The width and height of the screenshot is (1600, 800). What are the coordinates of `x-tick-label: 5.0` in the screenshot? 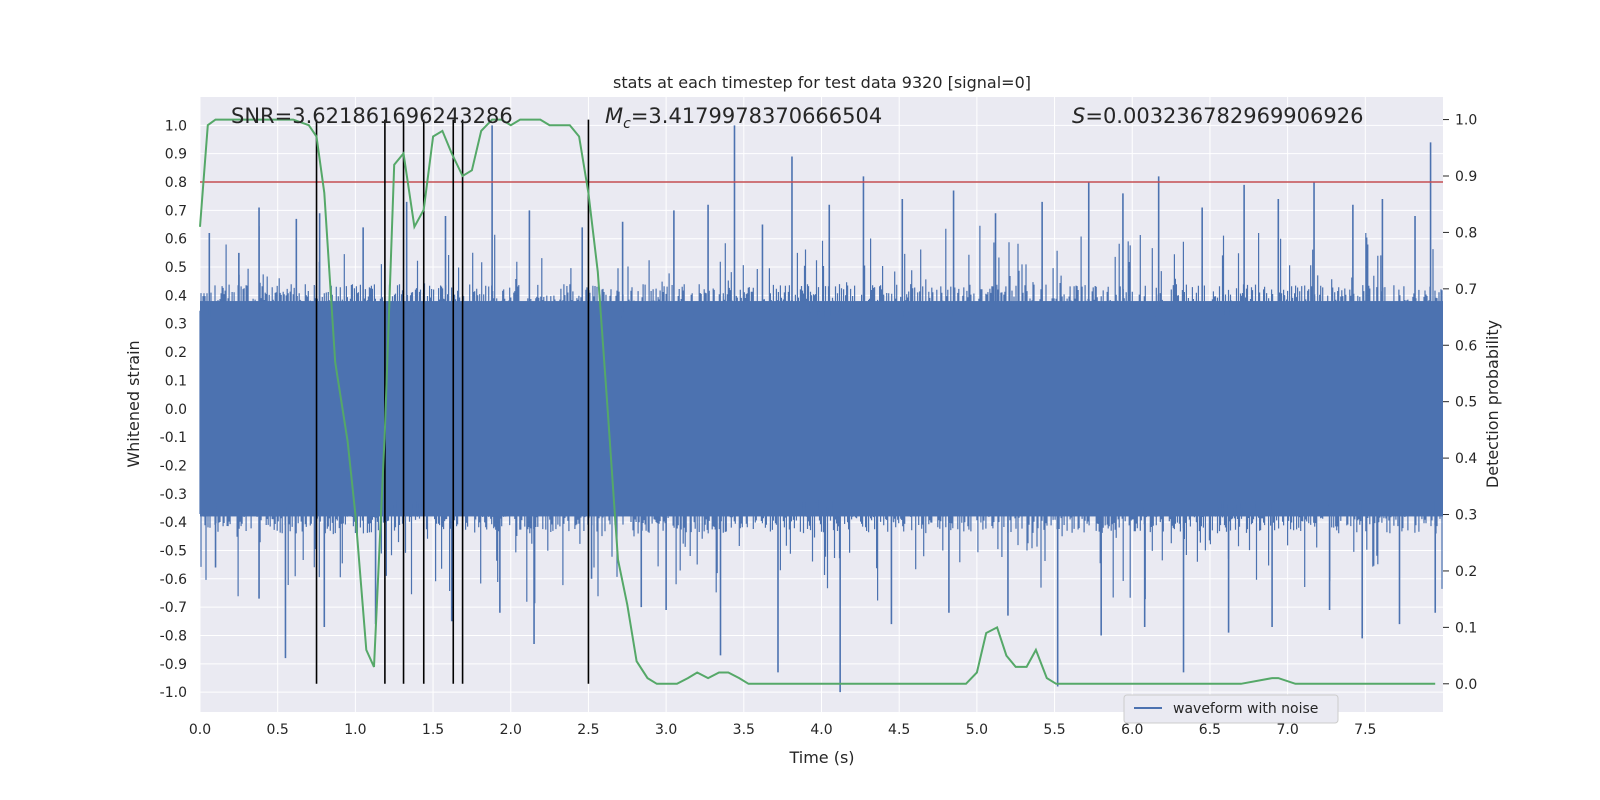 It's located at (977, 730).